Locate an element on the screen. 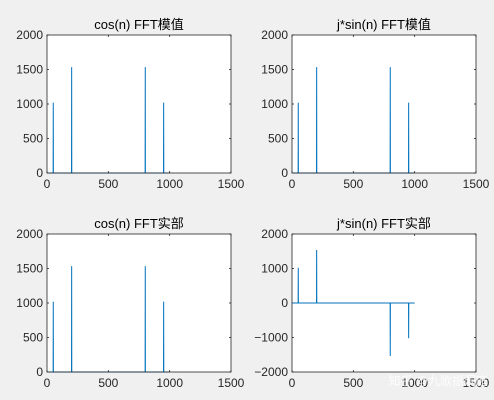  subplot-title: j*sin(n) FFT模值 is located at coordinates (383, 24).